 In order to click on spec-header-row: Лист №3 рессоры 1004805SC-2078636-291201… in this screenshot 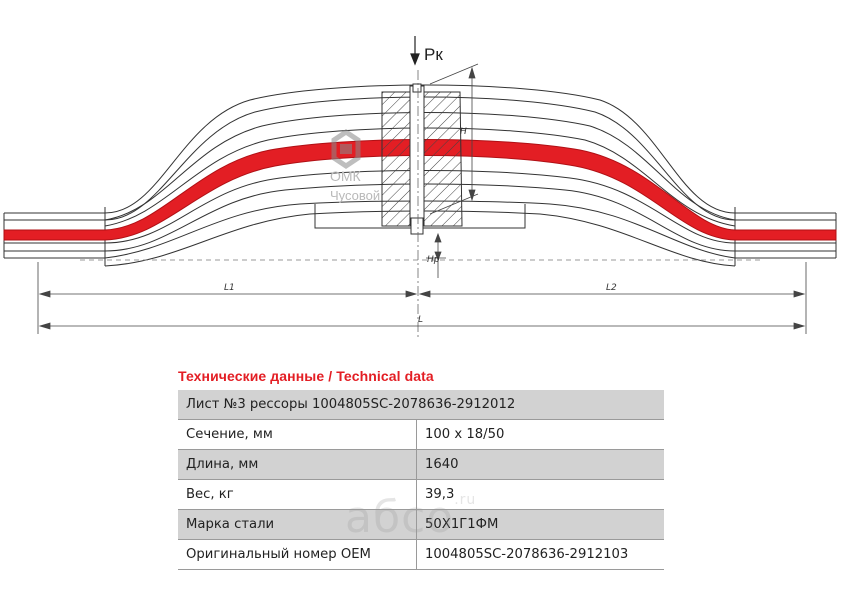, I will do `click(421, 405)`.